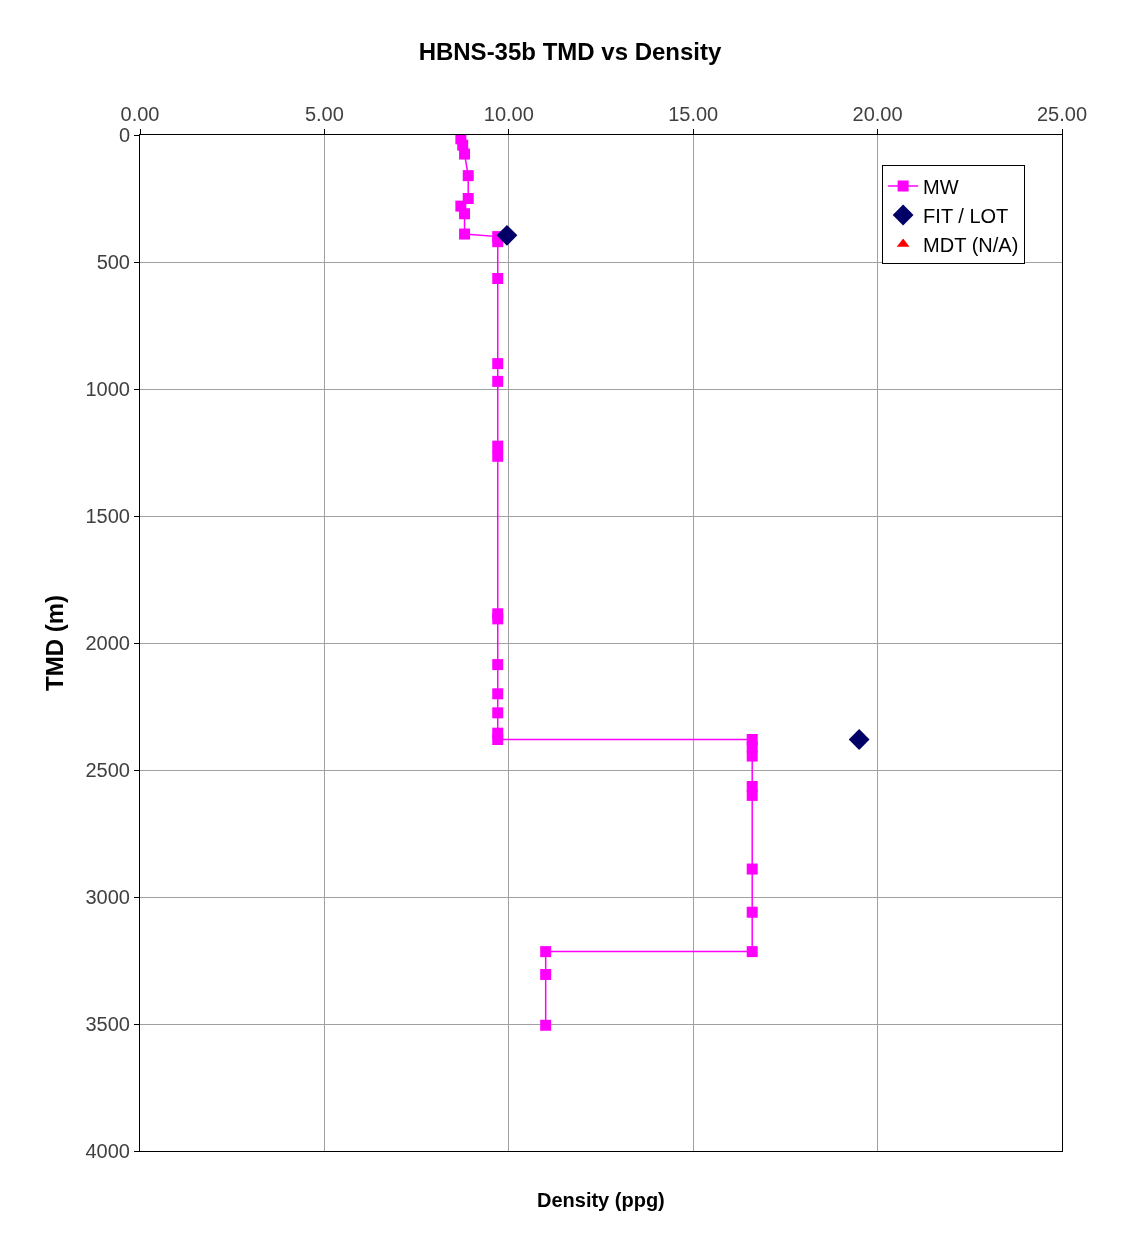  What do you see at coordinates (971, 244) in the screenshot?
I see `legend-label: MDT (N/A)` at bounding box center [971, 244].